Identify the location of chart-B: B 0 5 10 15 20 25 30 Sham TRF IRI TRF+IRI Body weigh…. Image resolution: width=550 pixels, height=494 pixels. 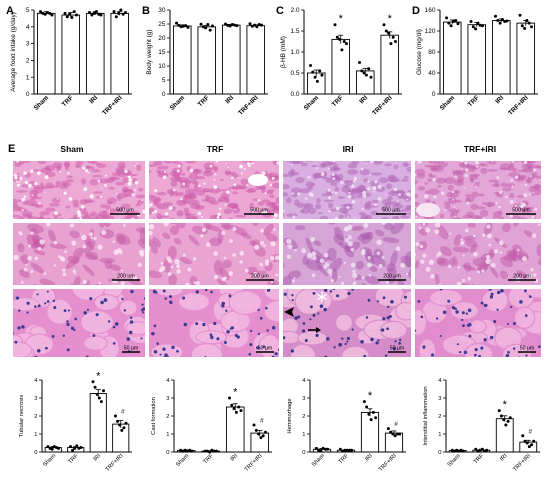
(205, 61).